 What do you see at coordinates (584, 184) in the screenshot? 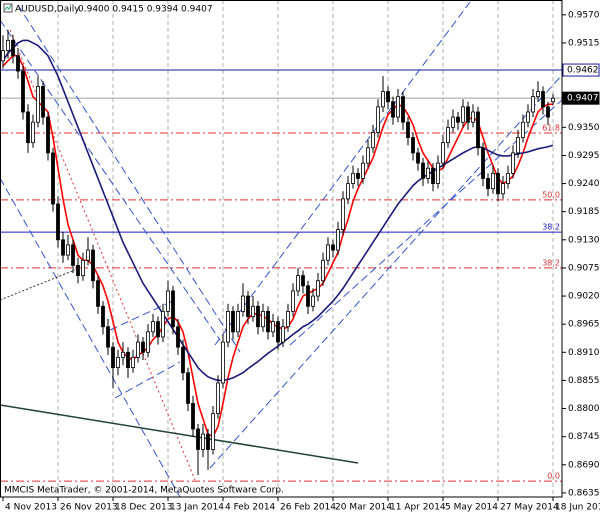
I see `y-tick-label: 0.9240` at bounding box center [584, 184].